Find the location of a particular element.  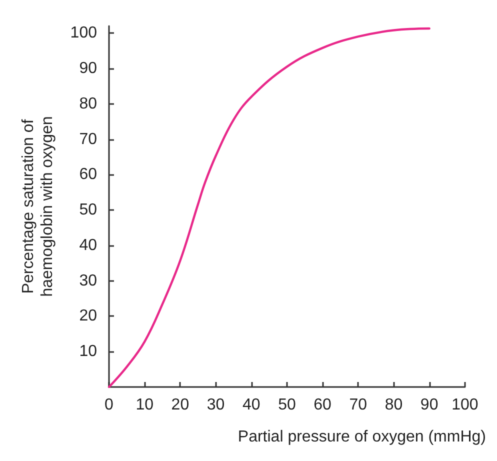

y-tick-label: 100 is located at coordinates (84, 33).